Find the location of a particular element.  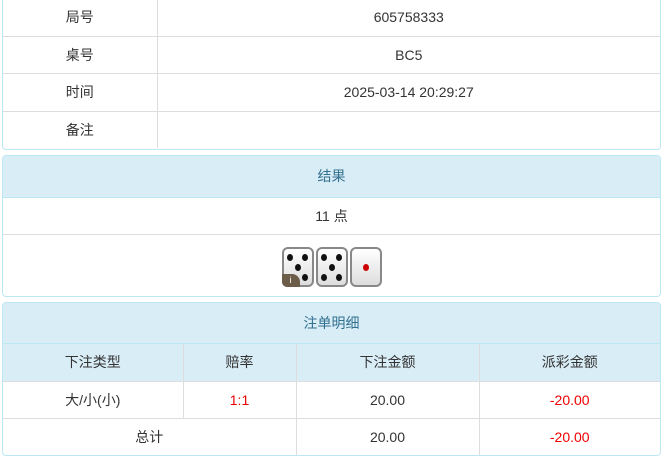

row-table-id: 桌号 BC5 is located at coordinates (331, 54).